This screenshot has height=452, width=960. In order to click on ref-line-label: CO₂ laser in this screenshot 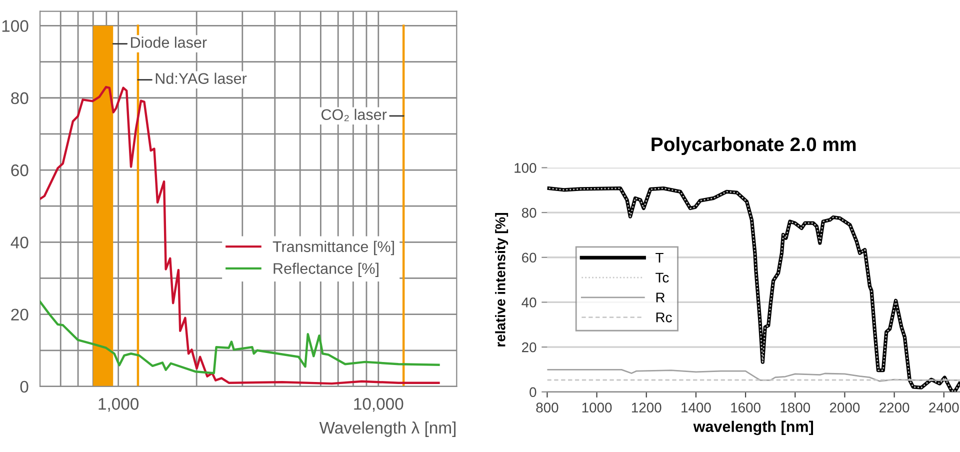, I will do `click(354, 115)`.